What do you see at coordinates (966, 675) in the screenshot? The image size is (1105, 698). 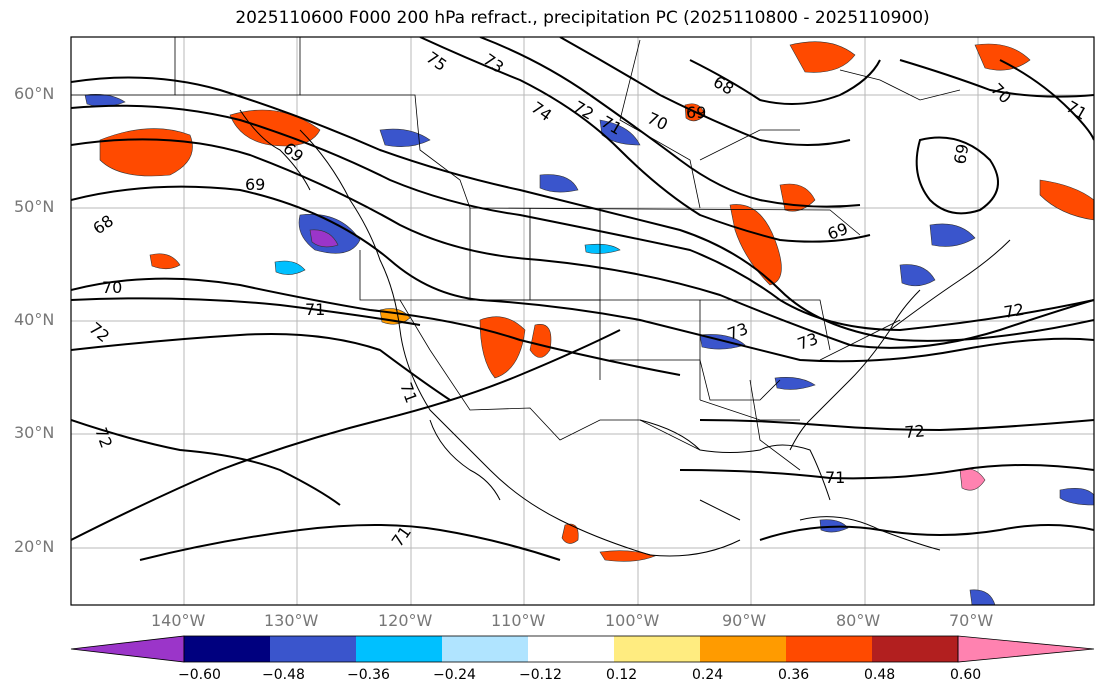 I see `colorbar-tick-label: 0.60` at bounding box center [966, 675].